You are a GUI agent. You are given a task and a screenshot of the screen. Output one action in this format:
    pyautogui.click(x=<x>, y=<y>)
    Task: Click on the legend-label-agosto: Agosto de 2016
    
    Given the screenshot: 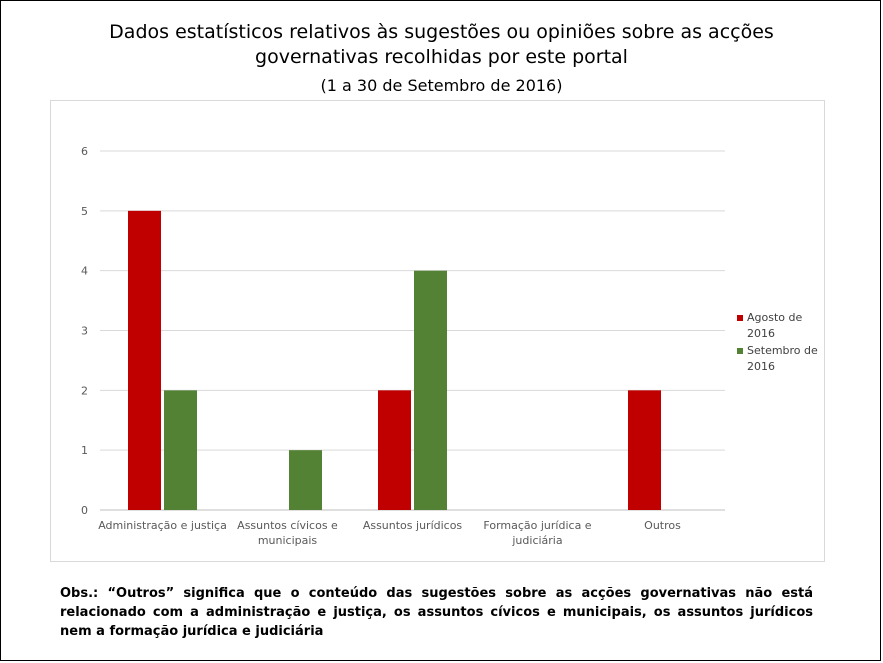 What is the action you would take?
    pyautogui.click(x=775, y=325)
    